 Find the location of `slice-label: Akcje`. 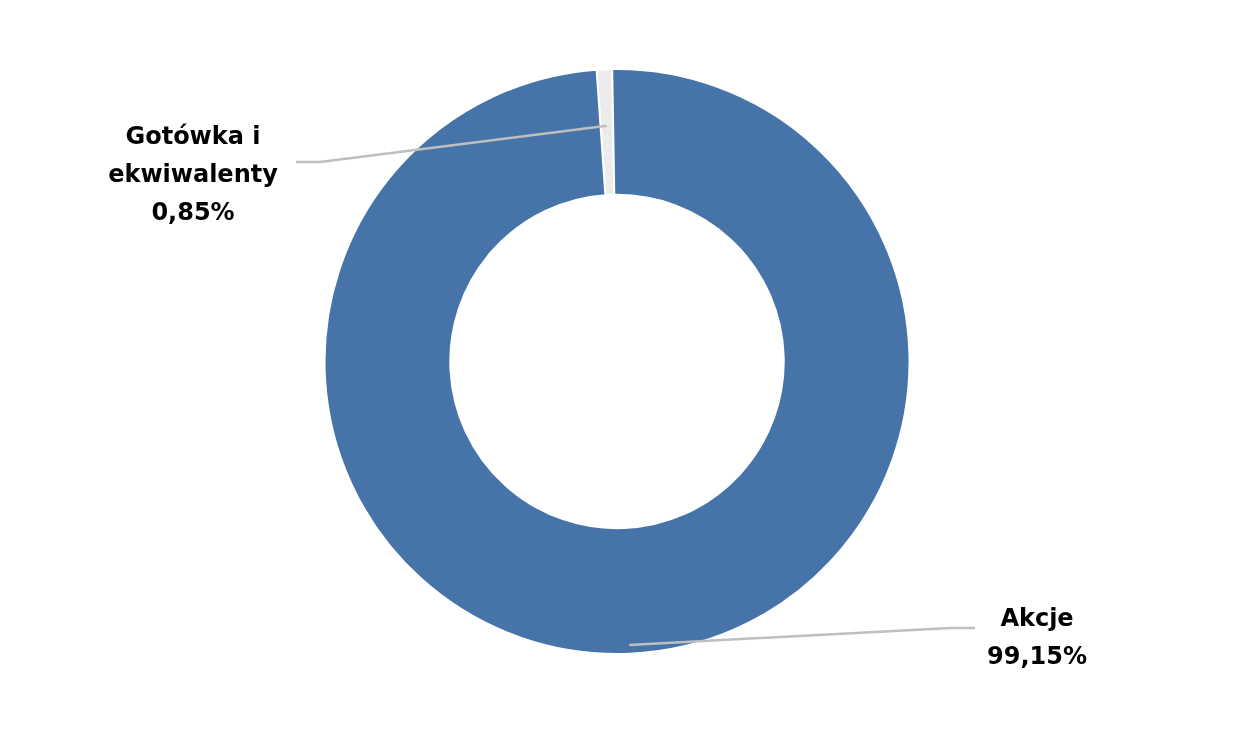

slice-label: Akcje is located at coordinates (1037, 618).